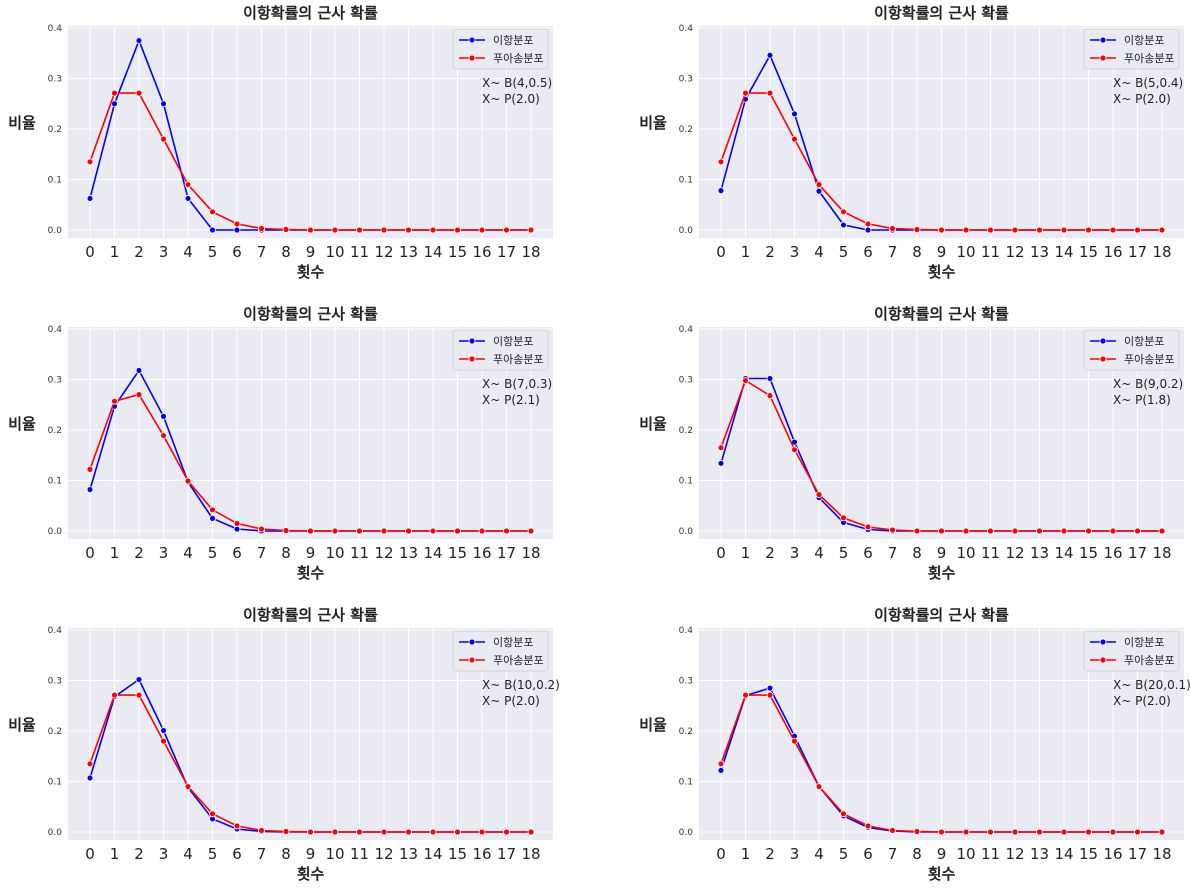 This screenshot has width=1190, height=890. I want to click on distribution-annotation: X~ P(2.0), so click(1142, 701).